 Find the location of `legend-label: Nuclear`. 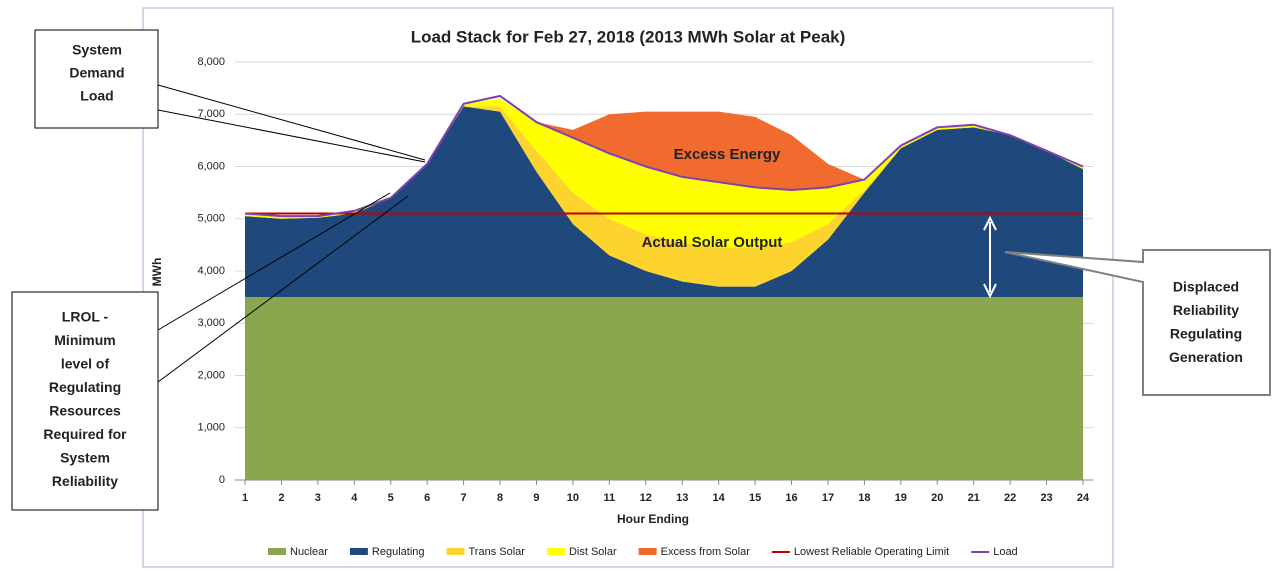

legend-label: Nuclear is located at coordinates (309, 552).